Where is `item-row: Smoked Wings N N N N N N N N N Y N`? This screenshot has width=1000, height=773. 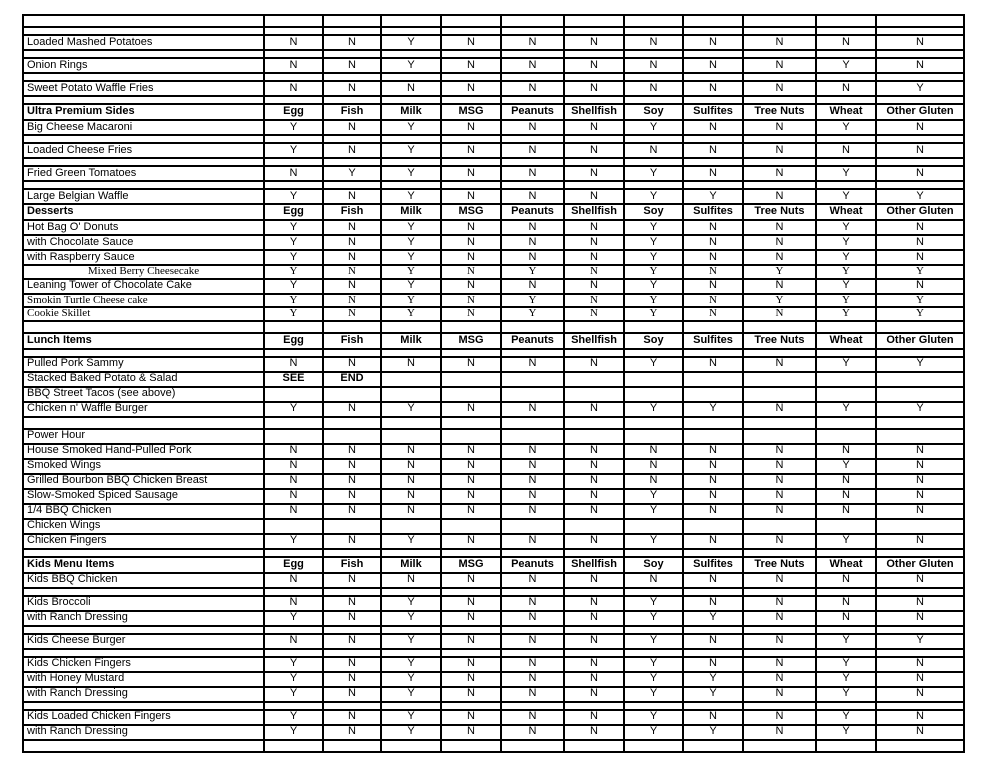
item-row: Smoked Wings N N N N N N N N N Y N is located at coordinates (493, 466).